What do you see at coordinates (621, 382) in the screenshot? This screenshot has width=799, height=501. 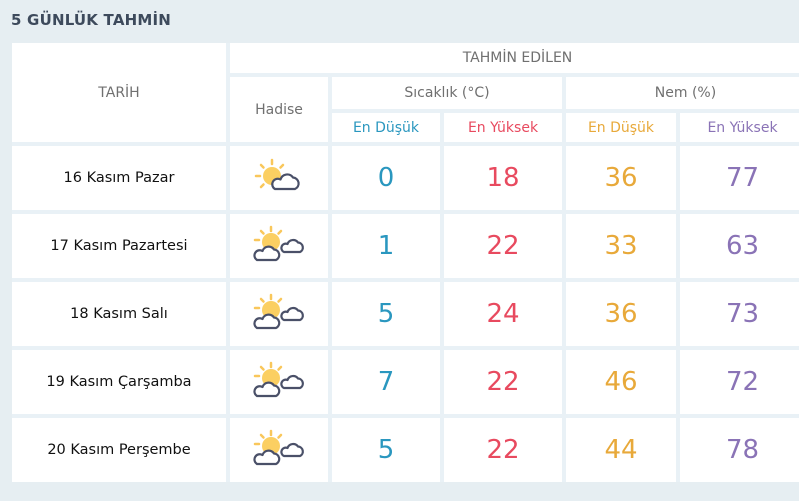 I see `row-hum-low: 46` at bounding box center [621, 382].